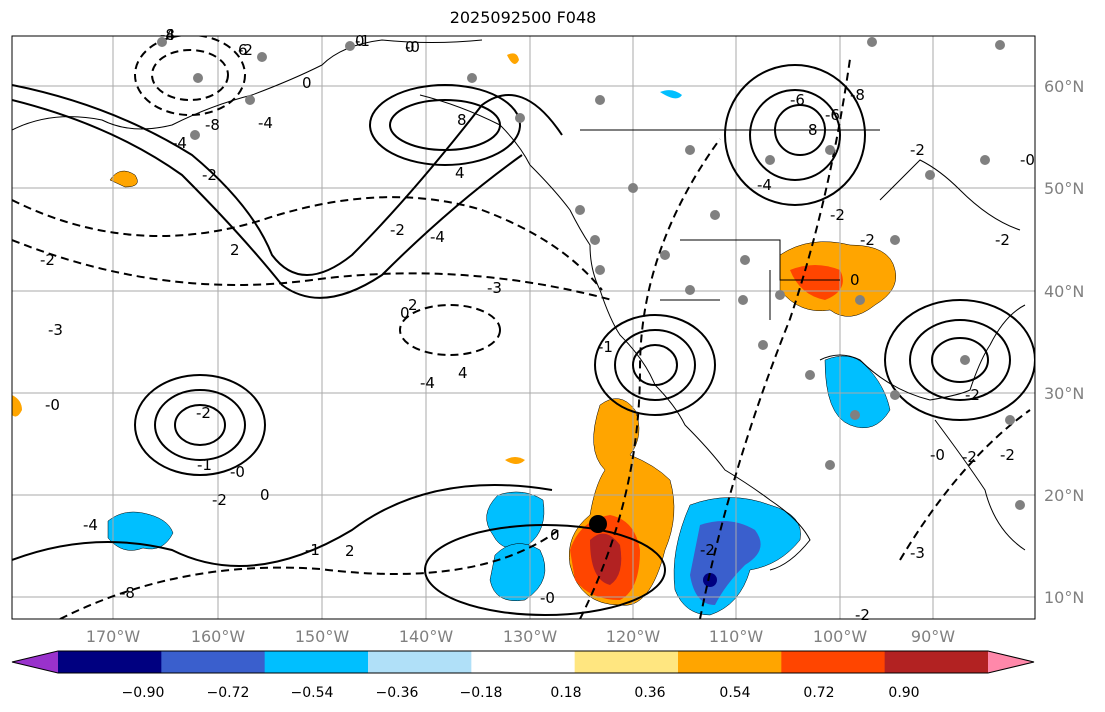  I want to click on colorbar-tick: −0.54, so click(312, 693).